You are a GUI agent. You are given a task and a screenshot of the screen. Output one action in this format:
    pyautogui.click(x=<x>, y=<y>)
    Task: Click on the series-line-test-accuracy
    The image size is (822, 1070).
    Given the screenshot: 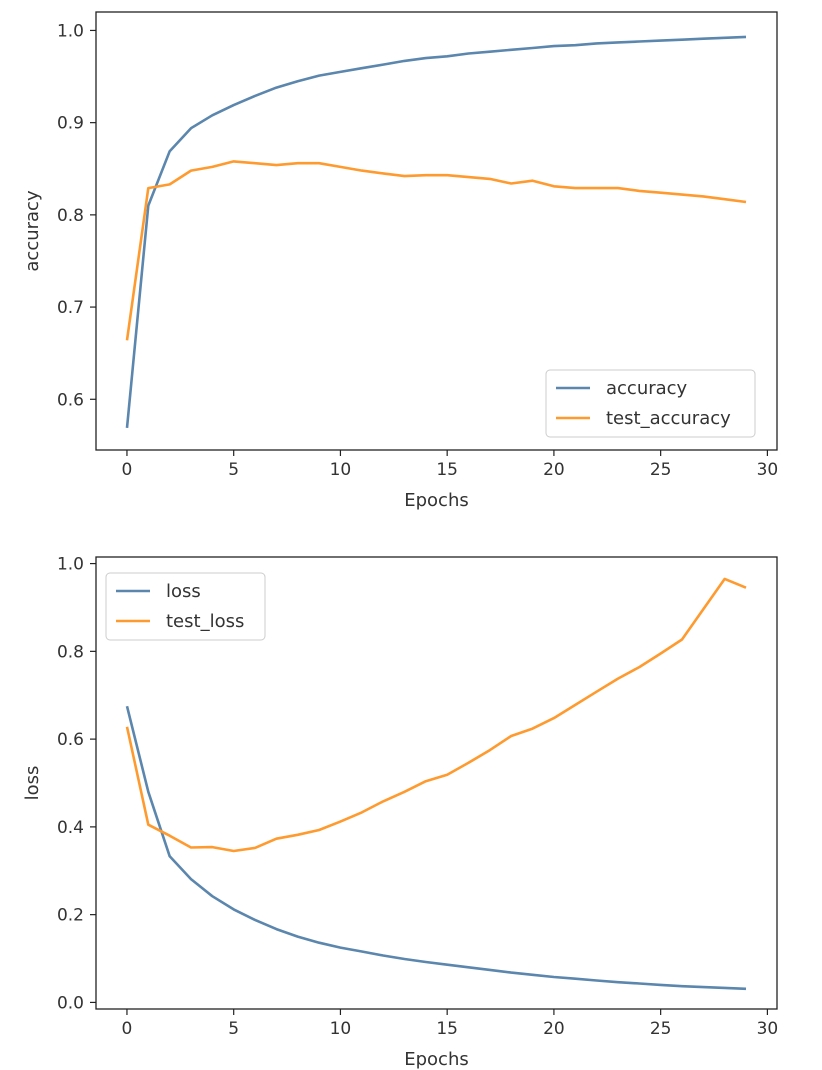 What is the action you would take?
    pyautogui.click(x=436, y=250)
    